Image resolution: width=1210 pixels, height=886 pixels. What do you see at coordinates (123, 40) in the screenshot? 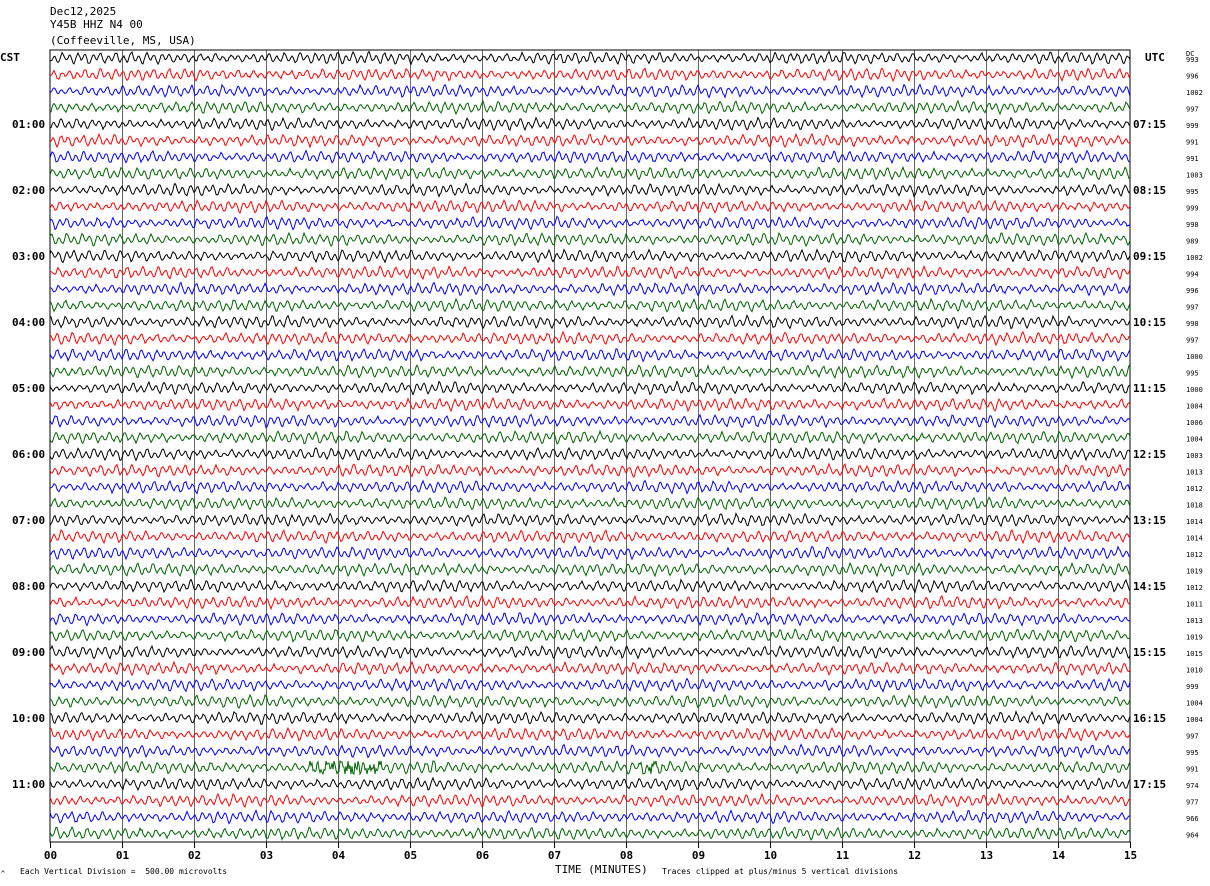
I see `header-location: (Coffeeville, MS, USA)` at bounding box center [123, 40].